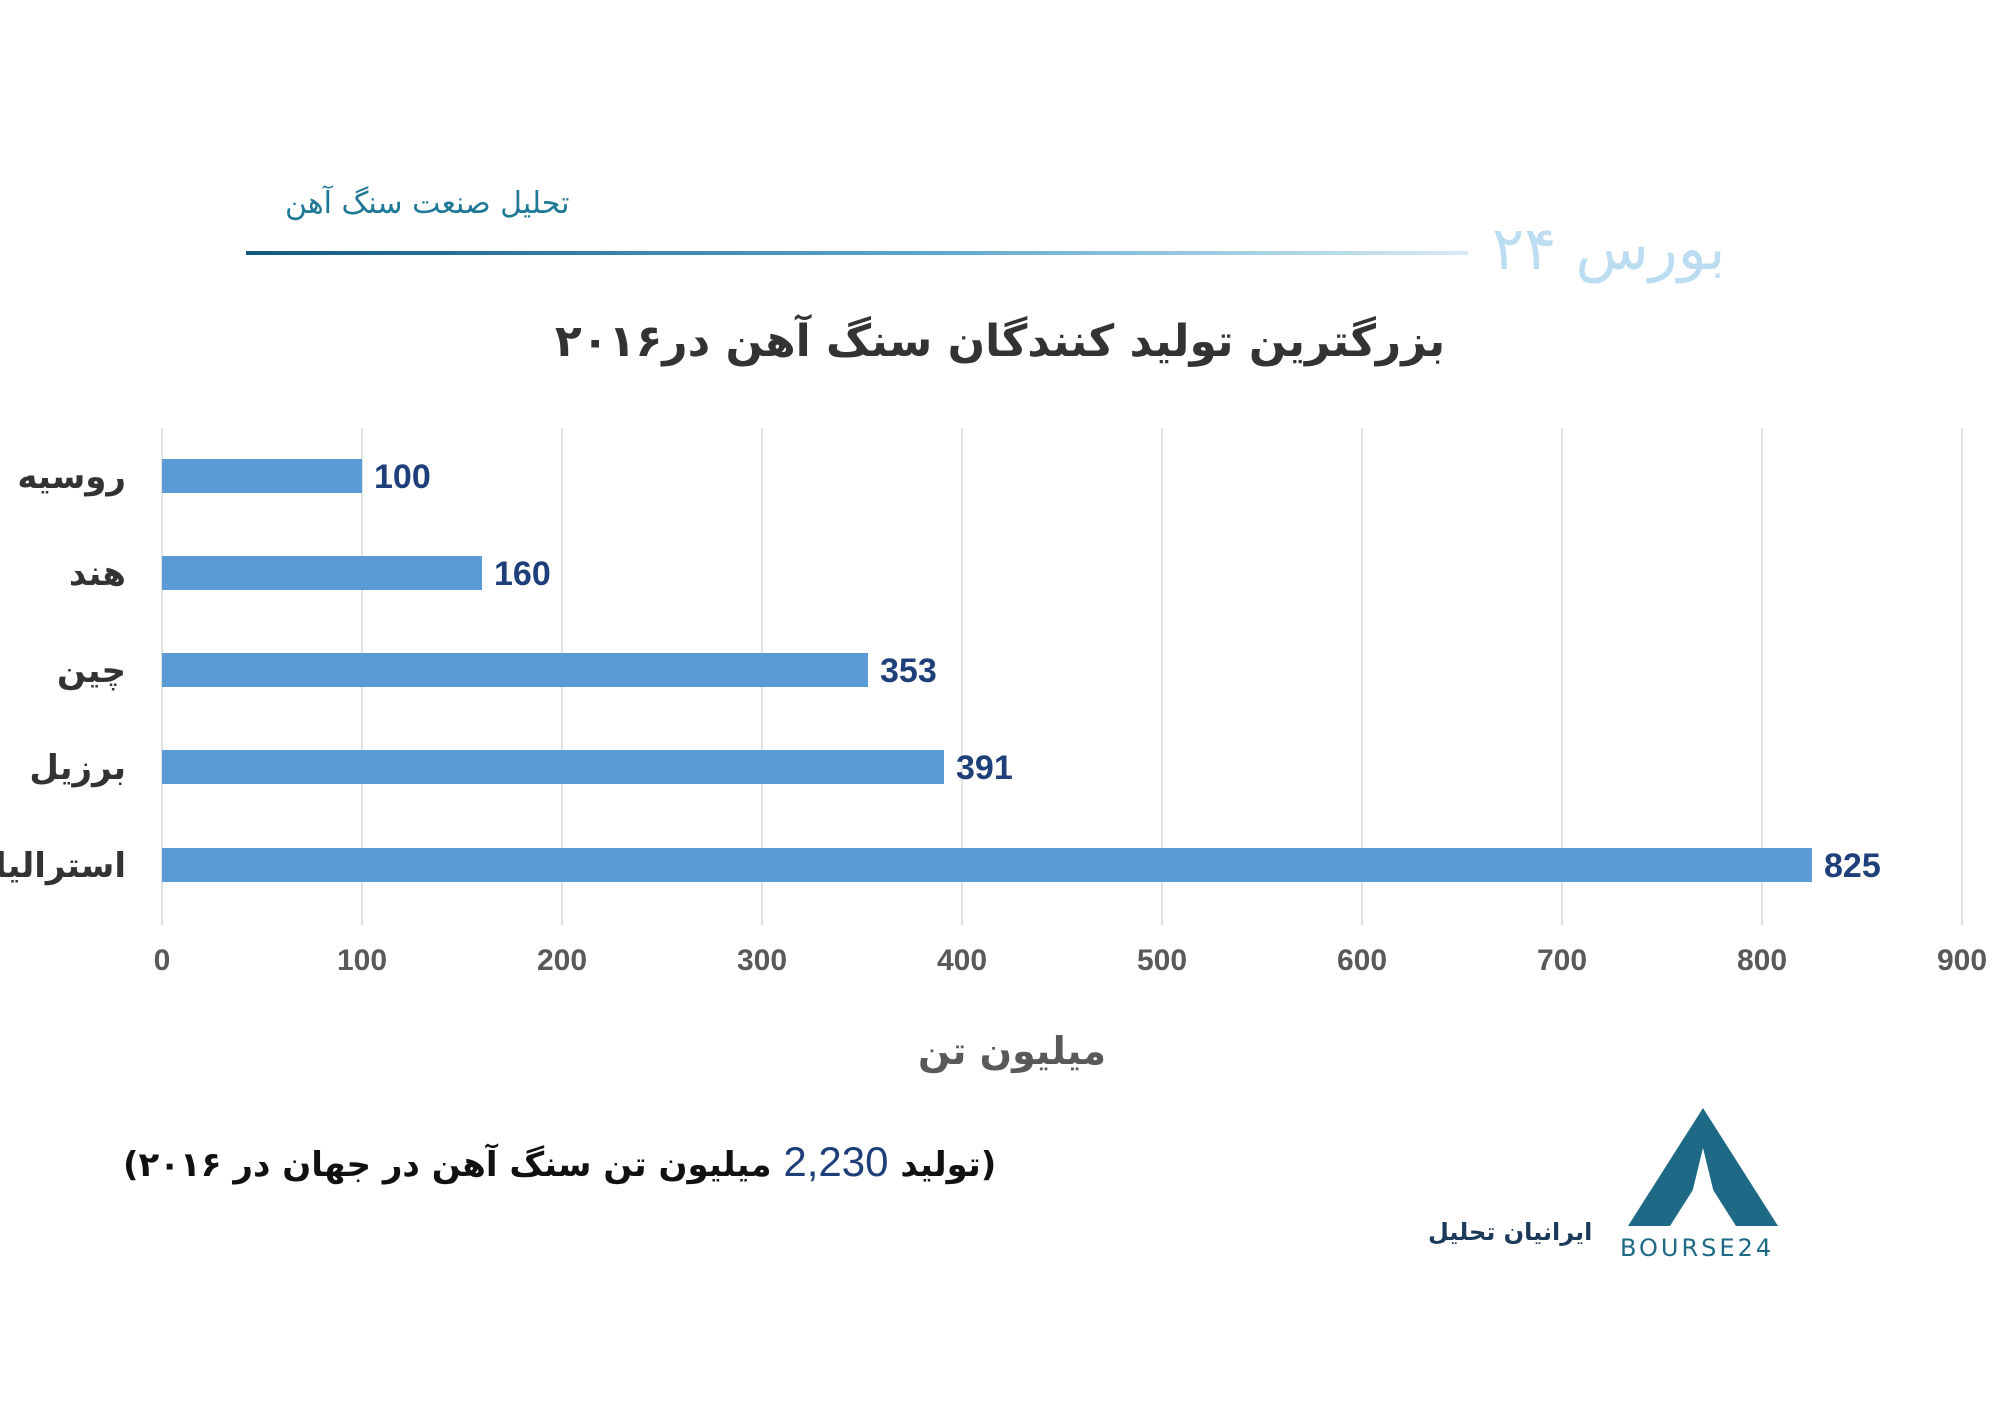 This screenshot has width=2000, height=1414. Describe the element at coordinates (162, 960) in the screenshot. I see `x-tick-label-0: 0` at that location.